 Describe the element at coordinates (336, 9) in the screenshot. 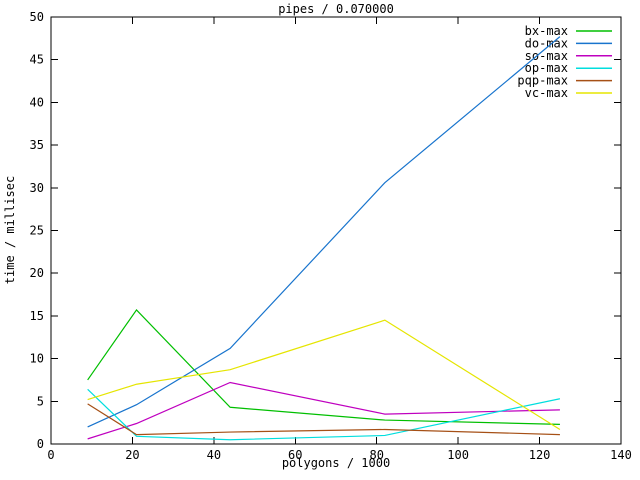

I see `chart-title: pipes / 0.070000` at that location.